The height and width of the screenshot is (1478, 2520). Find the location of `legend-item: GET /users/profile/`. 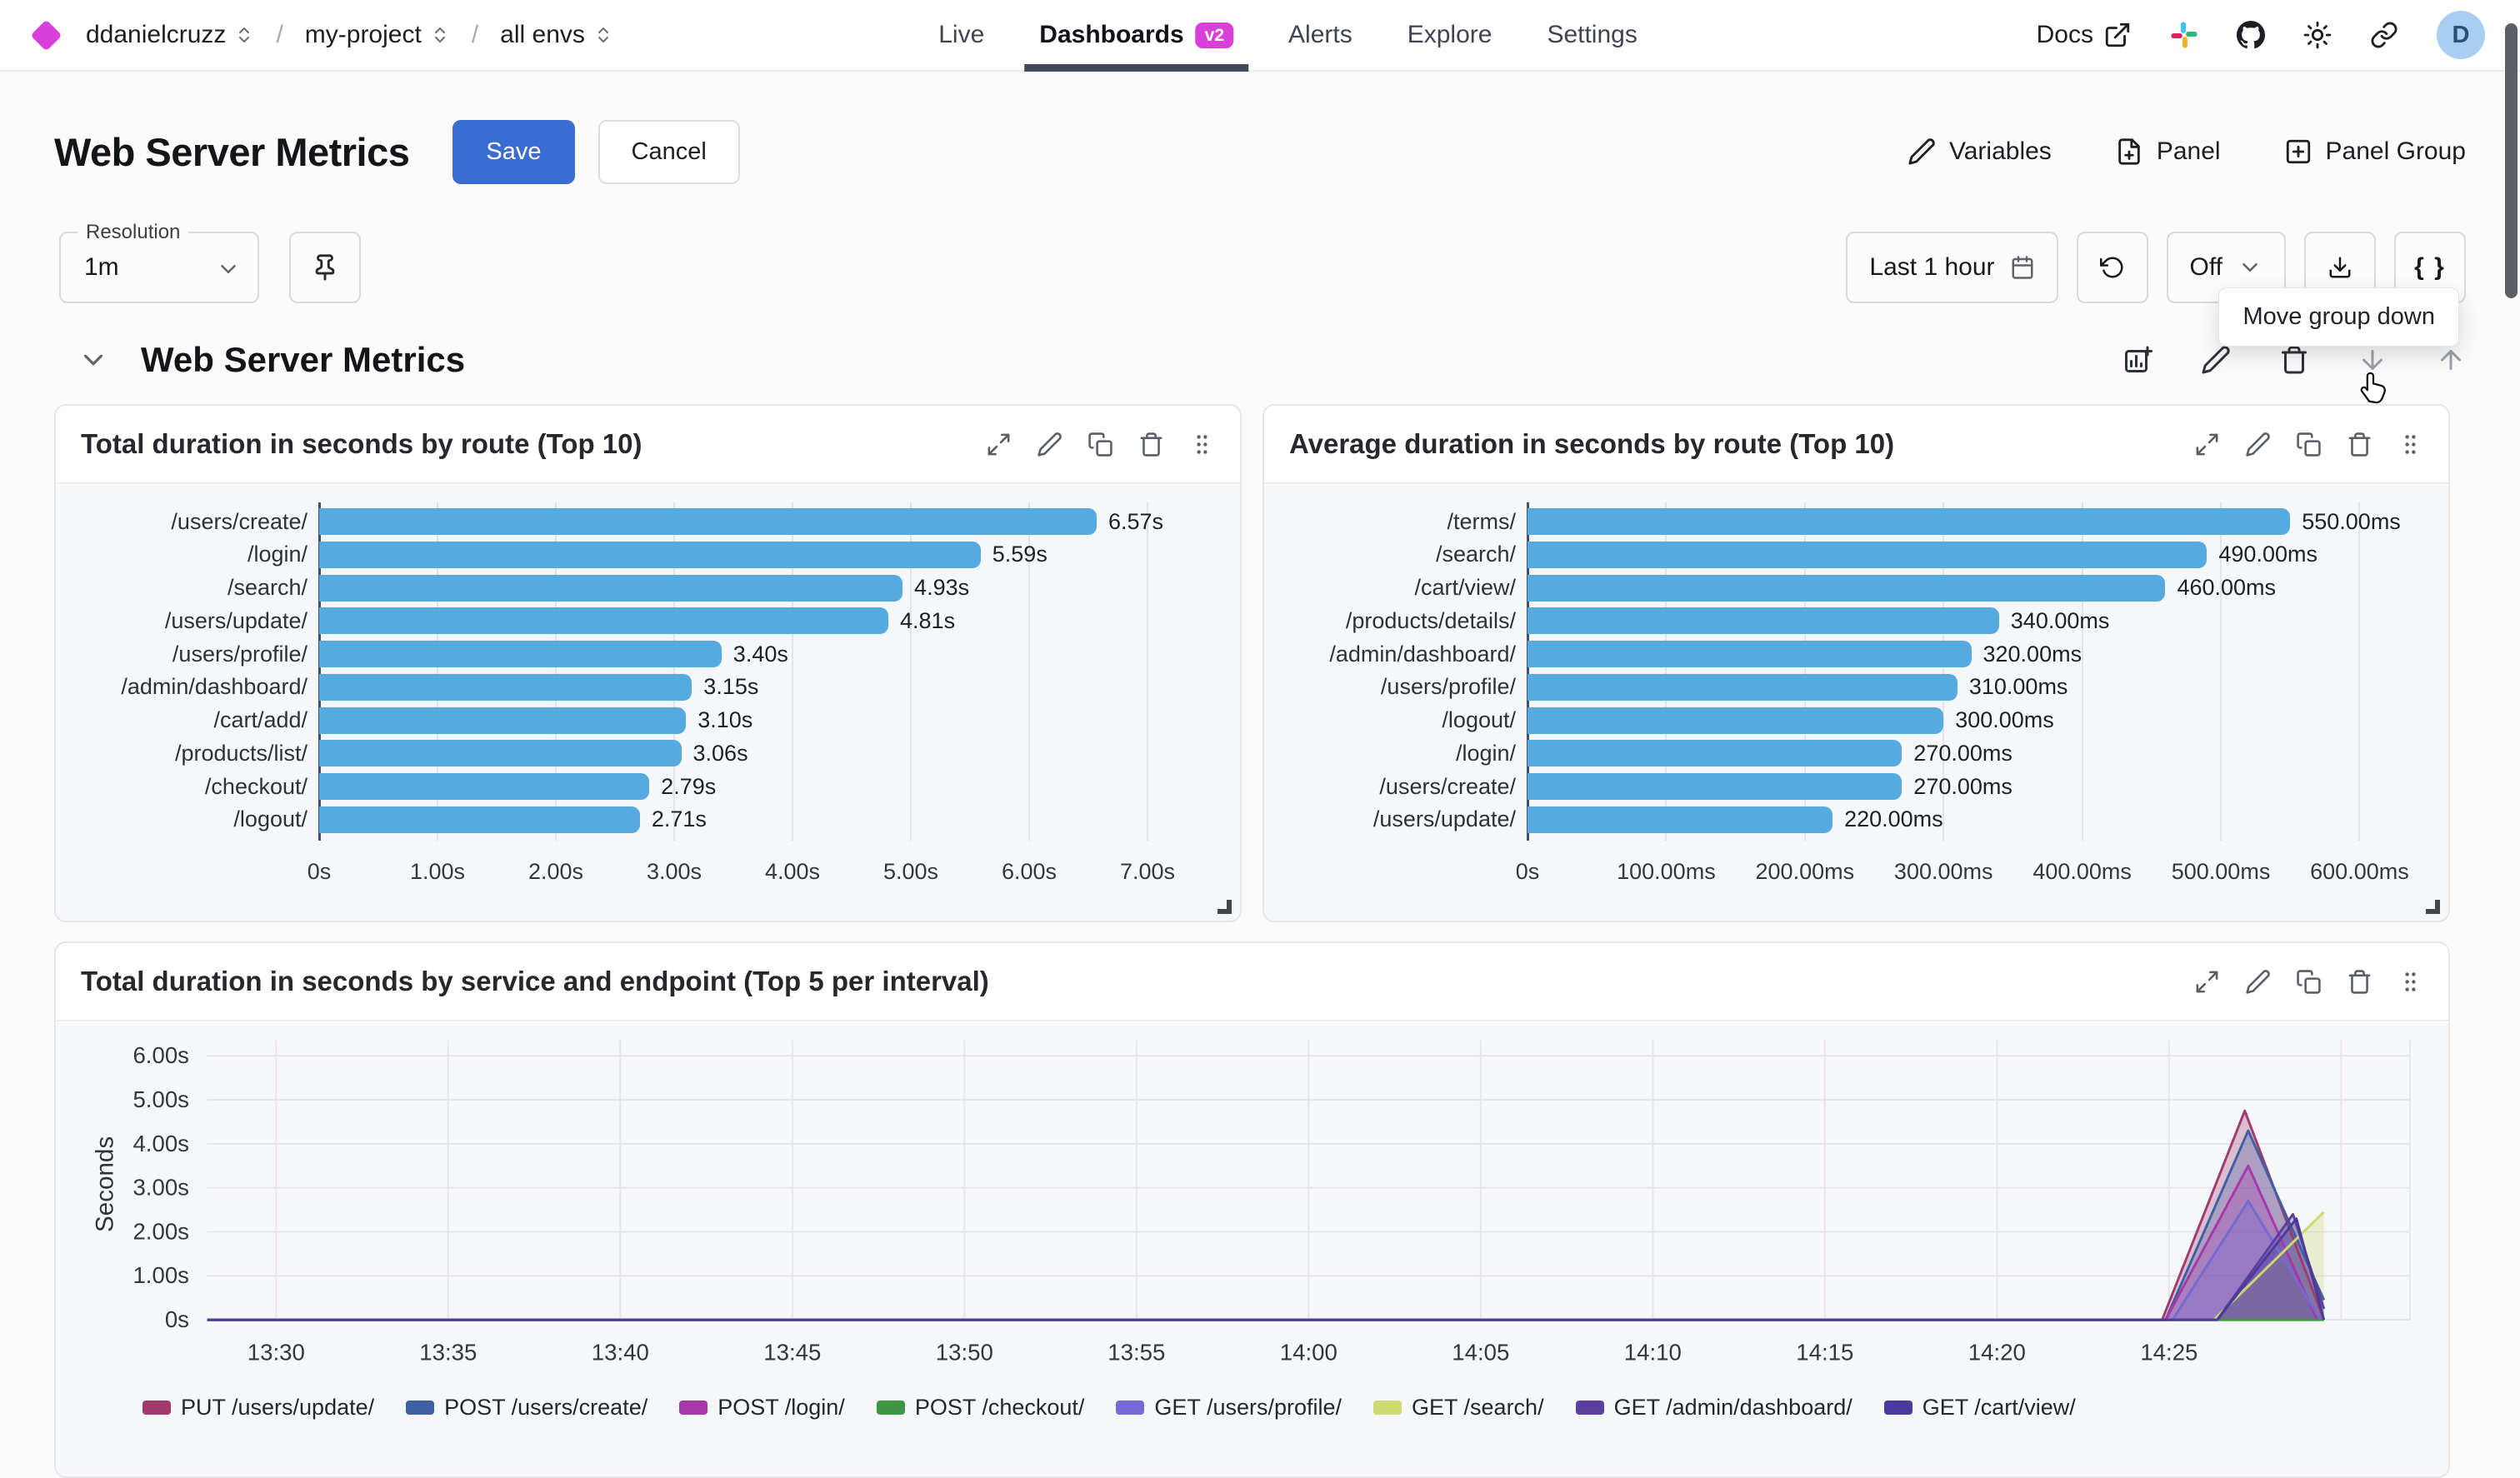

legend-item: GET /users/profile/ is located at coordinates (1229, 1408).